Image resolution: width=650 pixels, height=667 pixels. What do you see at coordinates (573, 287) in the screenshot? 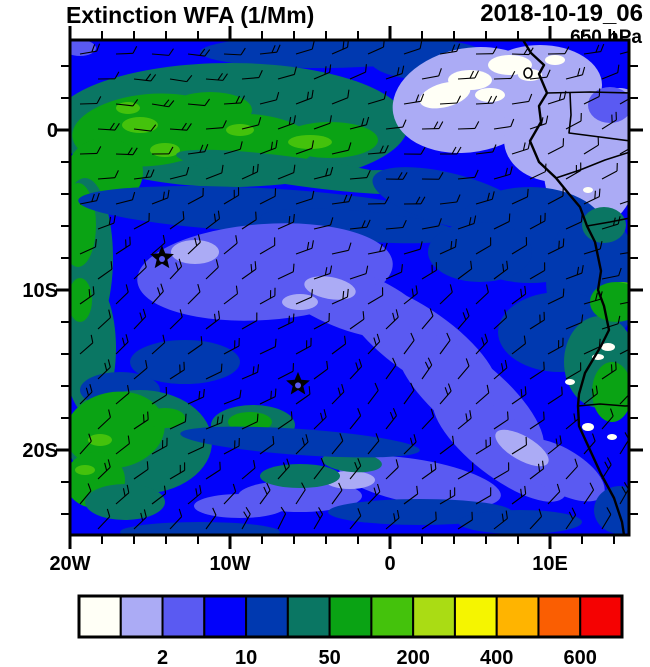
I see `coastline-path` at bounding box center [573, 287].